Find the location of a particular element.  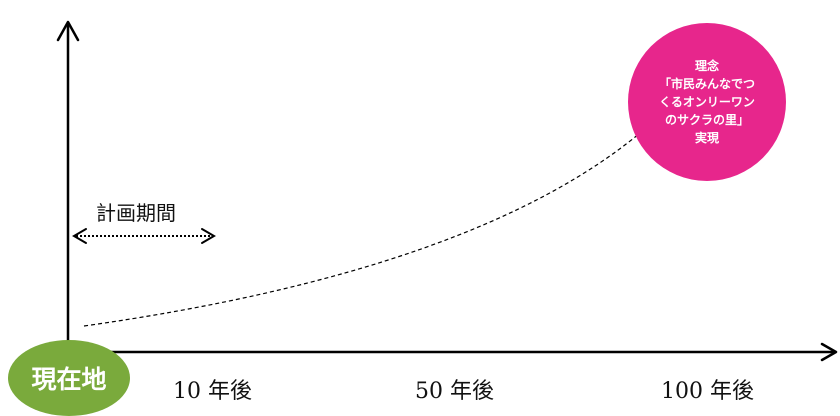

x-tick-label-10-years: 10 年後 is located at coordinates (212, 391).